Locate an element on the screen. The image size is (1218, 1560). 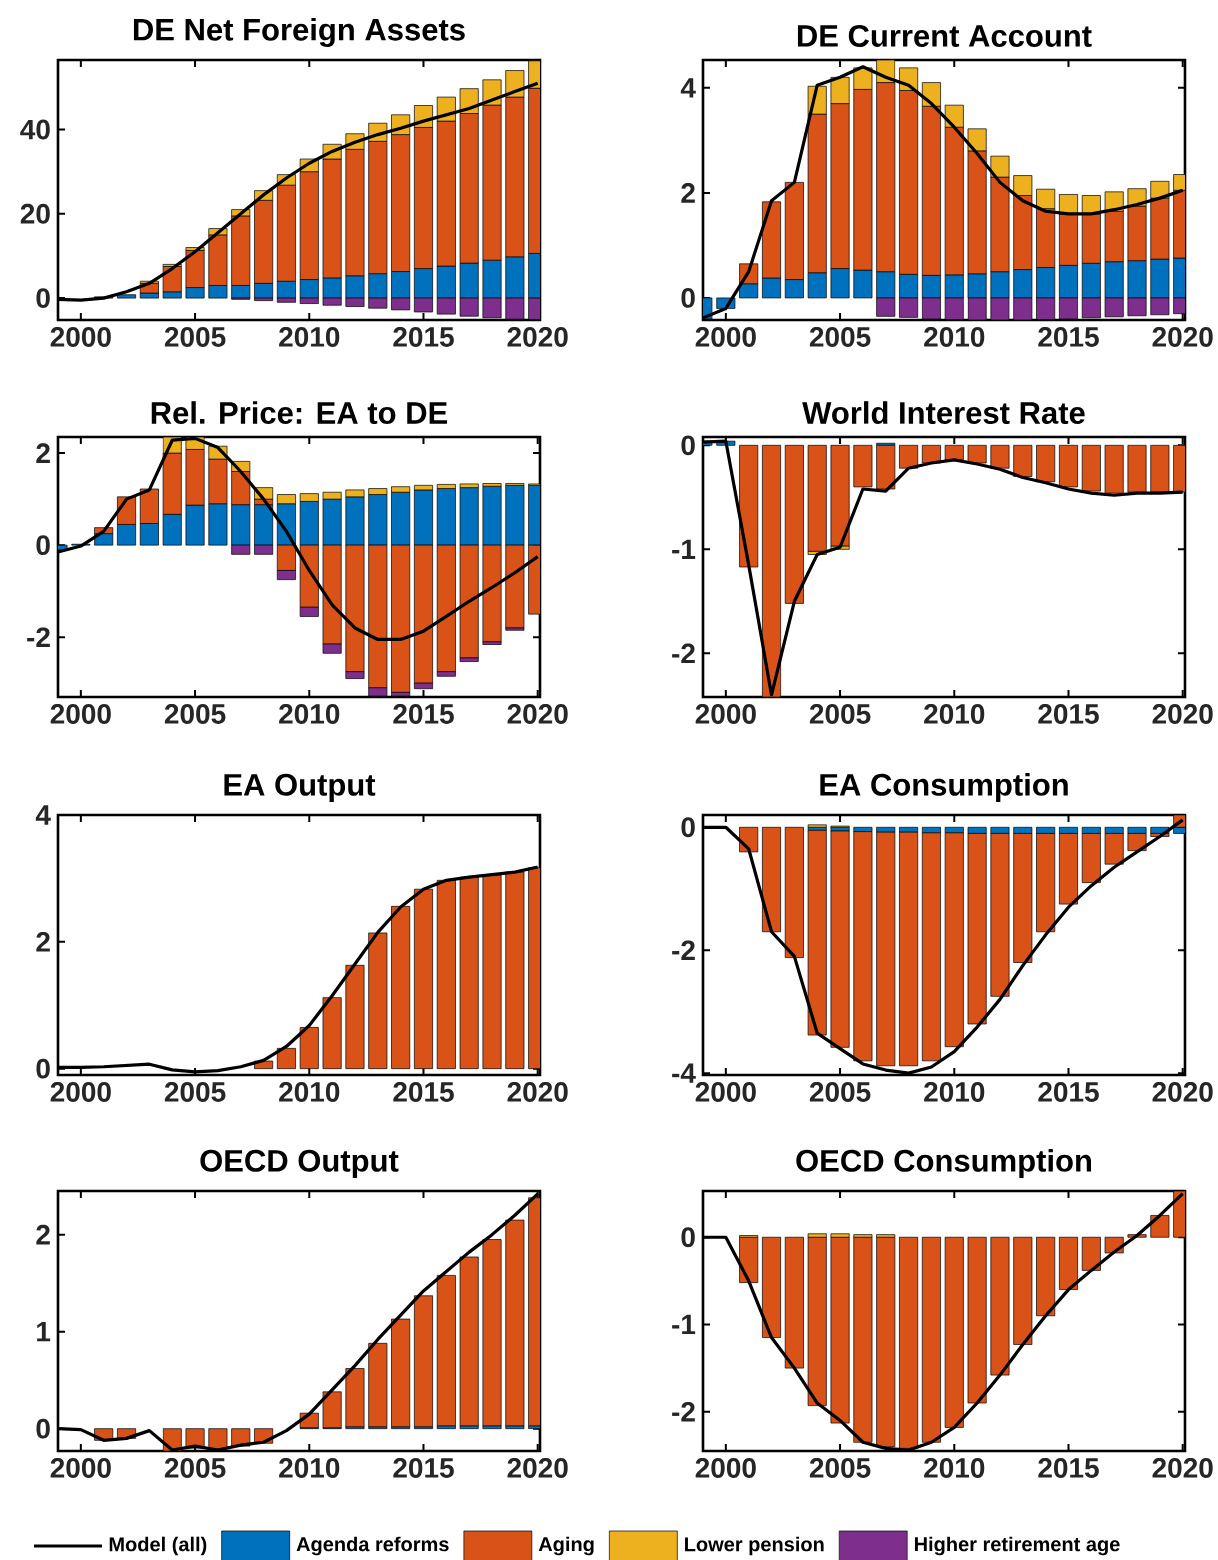
y-tick-label: 20 is located at coordinates (35, 213).